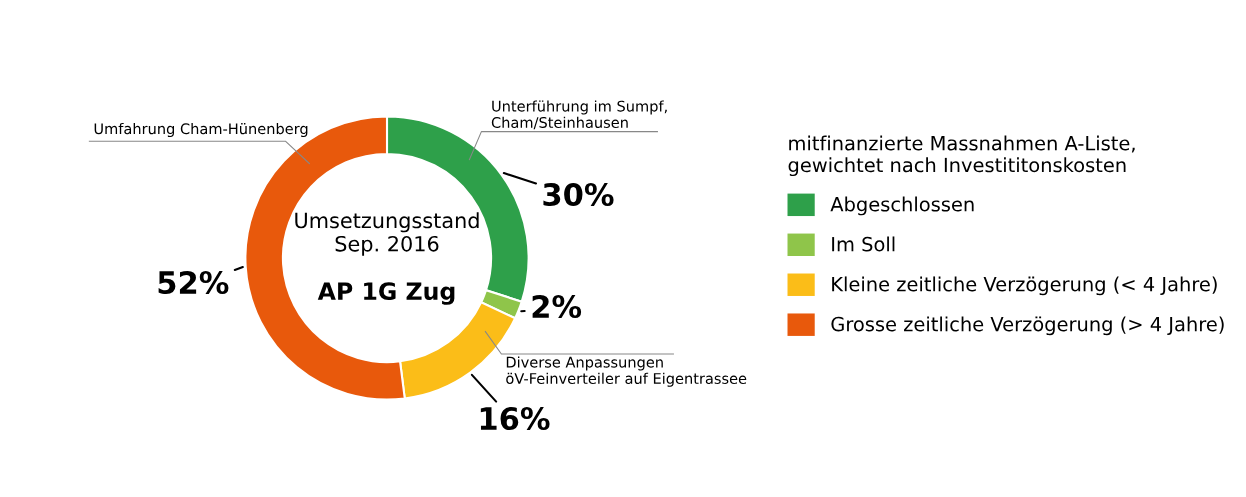 This screenshot has width=1246, height=497. Describe the element at coordinates (1027, 326) in the screenshot. I see `legend-label: Grosse zeitliche Verzögerung (> 4 Jahre)` at that location.